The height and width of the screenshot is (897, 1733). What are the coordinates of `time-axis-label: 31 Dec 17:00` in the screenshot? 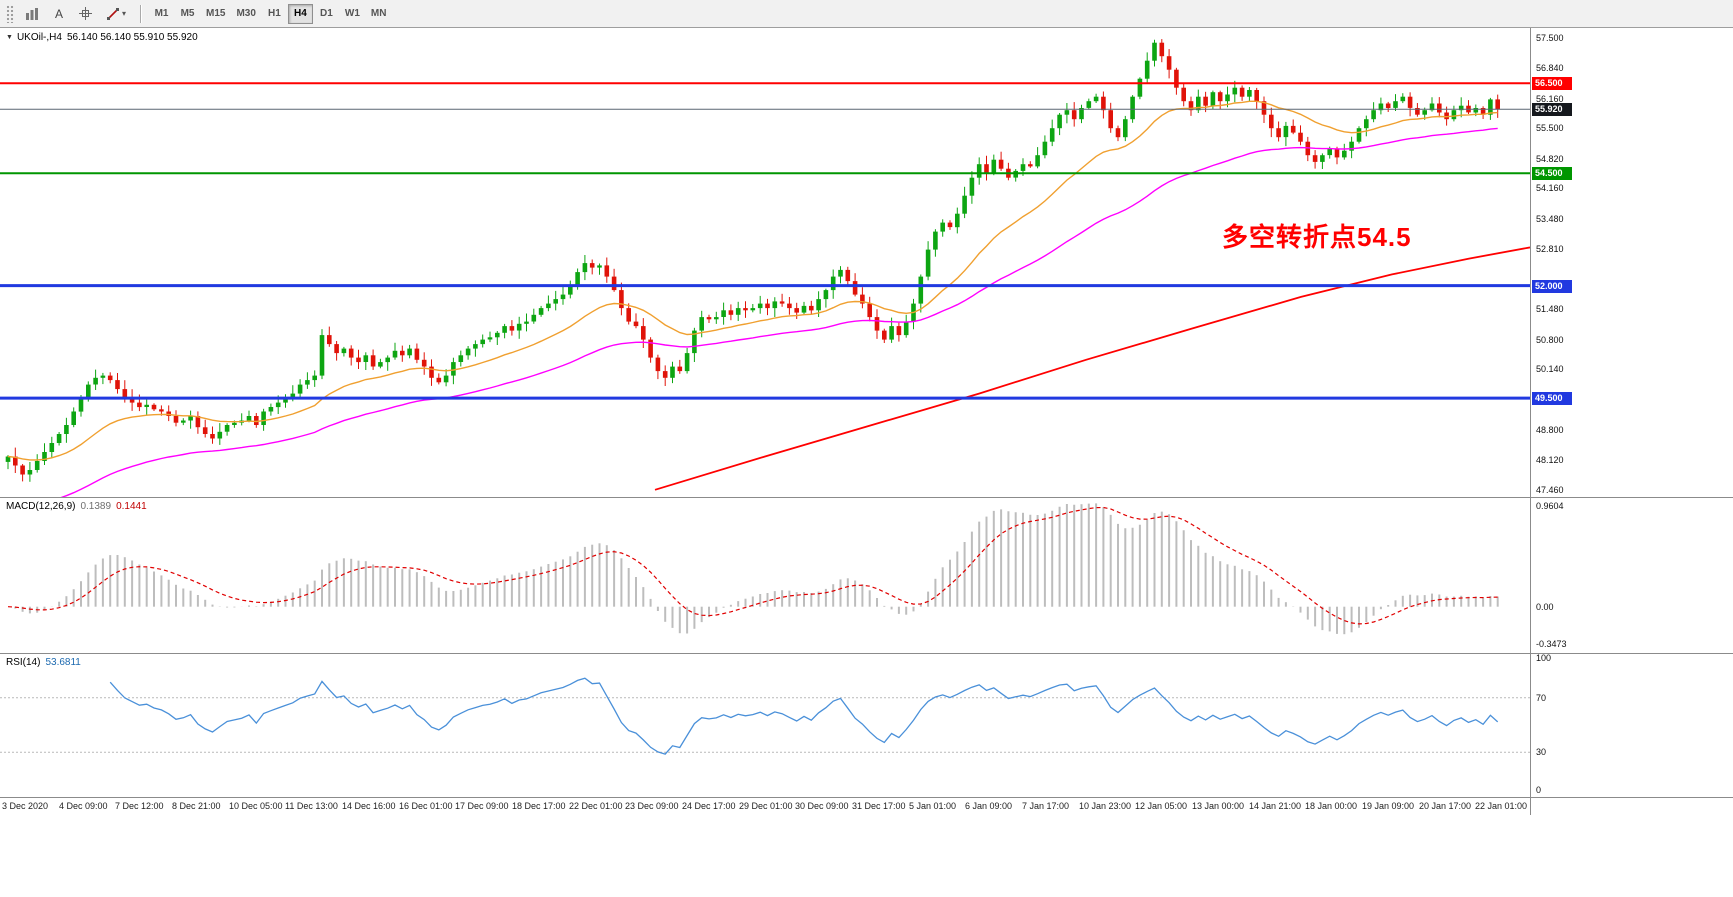 It's located at (879, 806).